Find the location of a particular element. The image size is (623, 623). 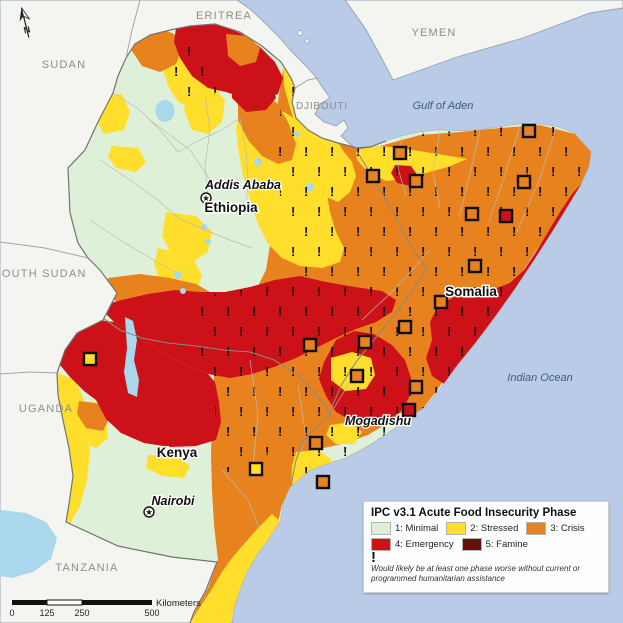

legend-exclamation-icon: ! is located at coordinates (373, 557).